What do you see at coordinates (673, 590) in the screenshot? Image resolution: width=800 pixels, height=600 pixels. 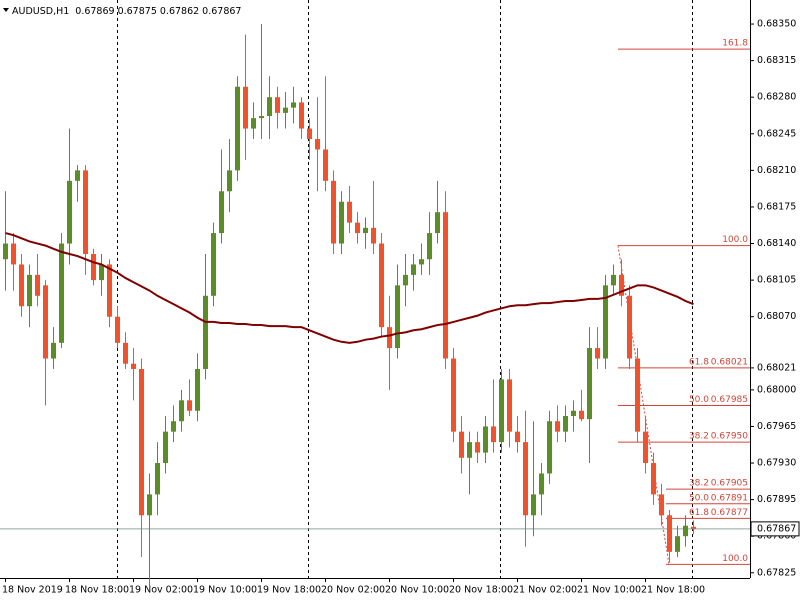 I see `x-tick-label: 21 Nov 18:00` at bounding box center [673, 590].